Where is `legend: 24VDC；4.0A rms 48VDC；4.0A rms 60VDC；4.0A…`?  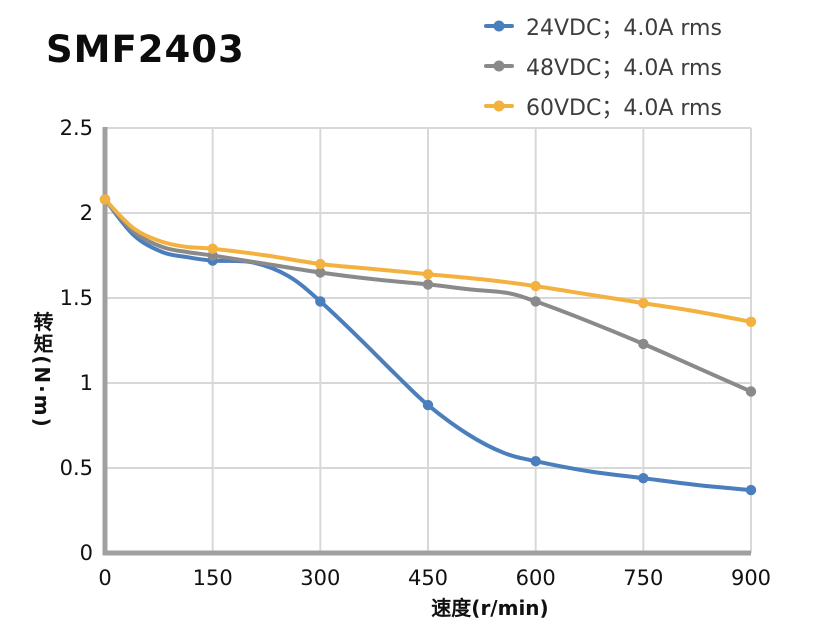
legend: 24VDC；4.0A rms 48VDC；4.0A rms 60VDC；4.0A… is located at coordinates (654, 66).